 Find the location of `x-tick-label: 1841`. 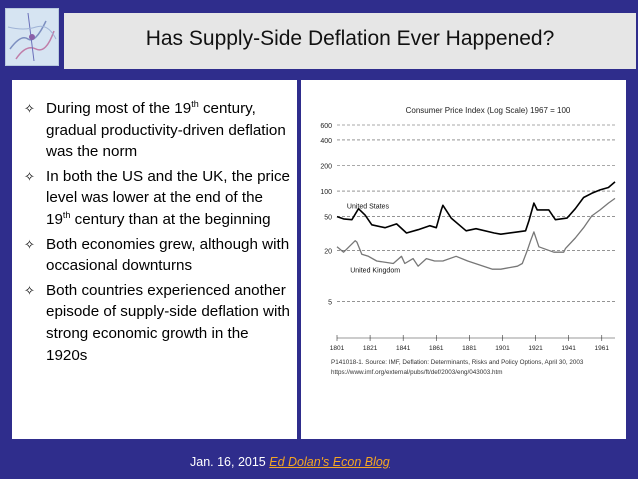

x-tick-label: 1841 is located at coordinates (403, 348).